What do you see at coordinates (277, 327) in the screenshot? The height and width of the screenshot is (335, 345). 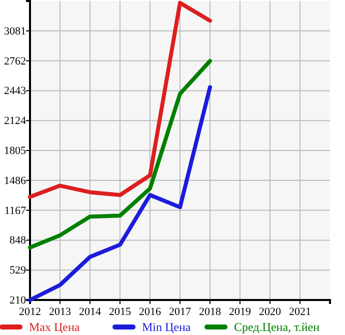 I see `legend-label: Сред.Цена, т.йен` at bounding box center [277, 327].